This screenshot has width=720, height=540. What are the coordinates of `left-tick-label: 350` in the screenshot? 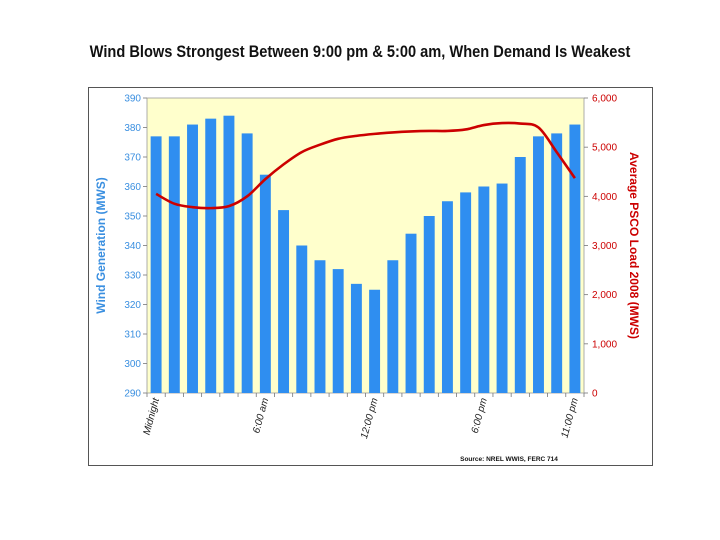 It's located at (132, 217).